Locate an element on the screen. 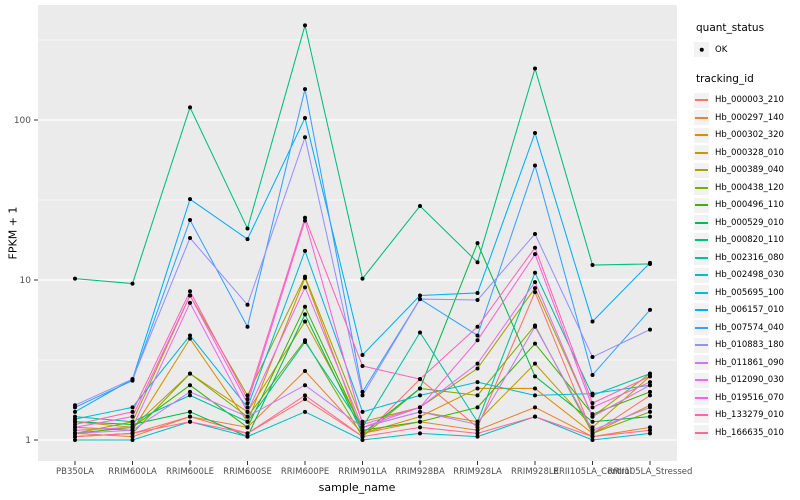 This screenshot has height=500, width=800. y-axis-title: FPKM + 1 is located at coordinates (13, 233).